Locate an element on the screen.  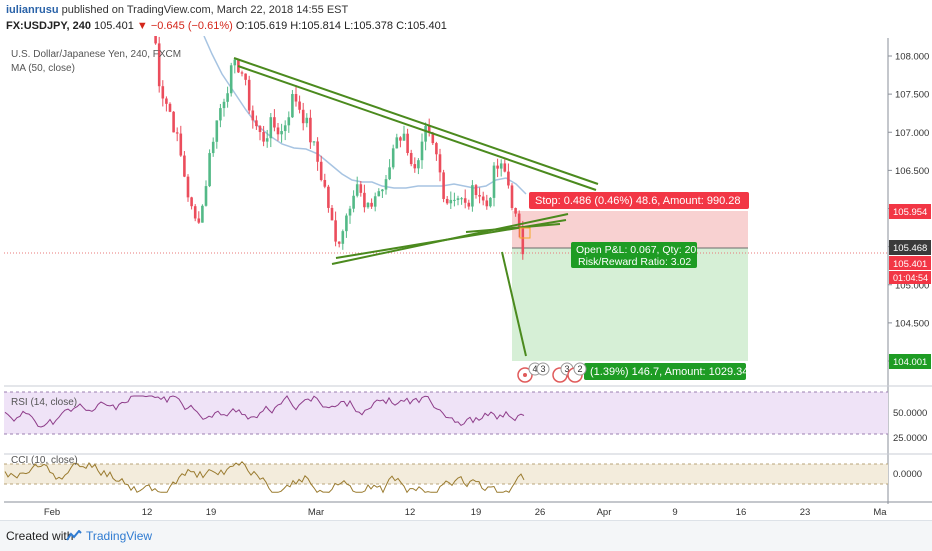
tradingview-brand-link: TradingView is located at coordinates (119, 536).